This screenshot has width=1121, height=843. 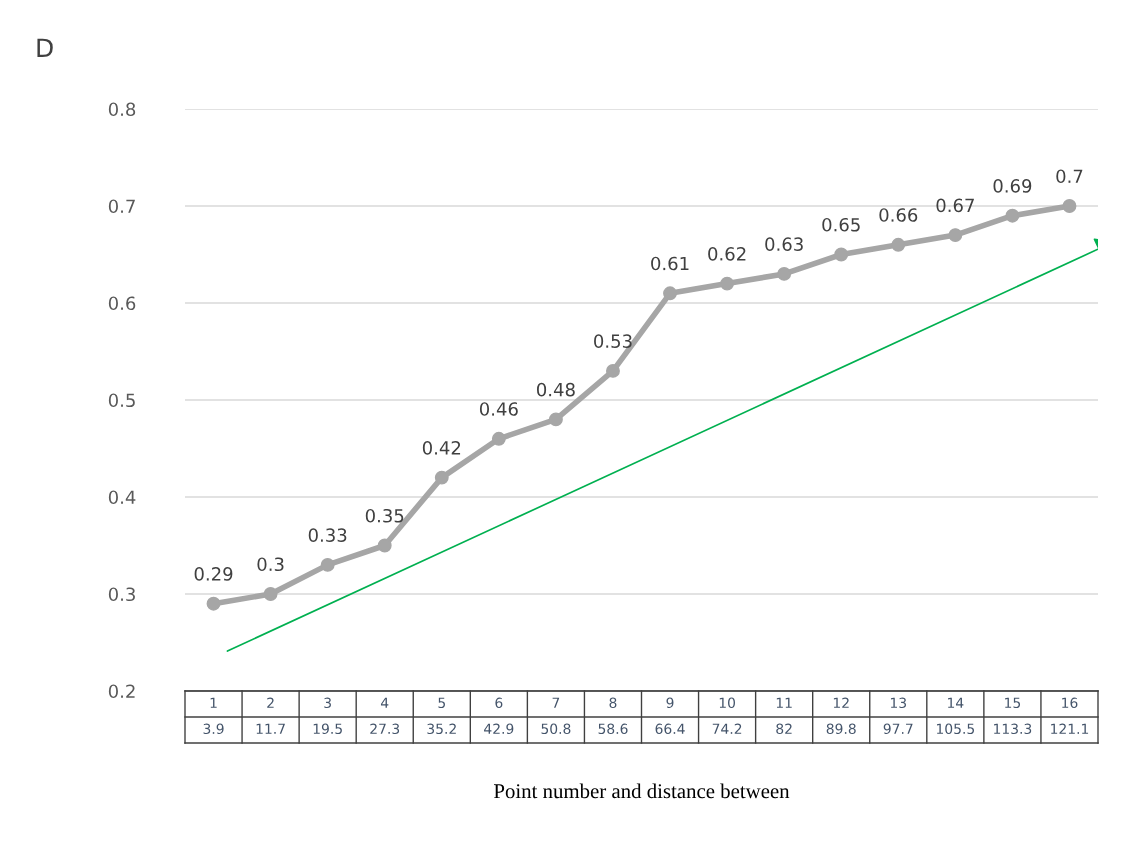 What do you see at coordinates (499, 716) in the screenshot?
I see `x-tick-label: 6 42.9` at bounding box center [499, 716].